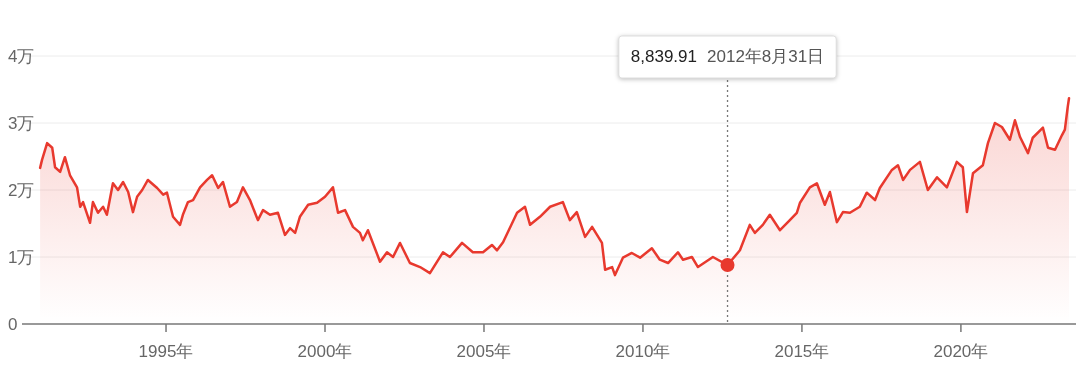 This screenshot has height=367, width=1080. I want to click on x-tick-label: 1995年, so click(166, 351).